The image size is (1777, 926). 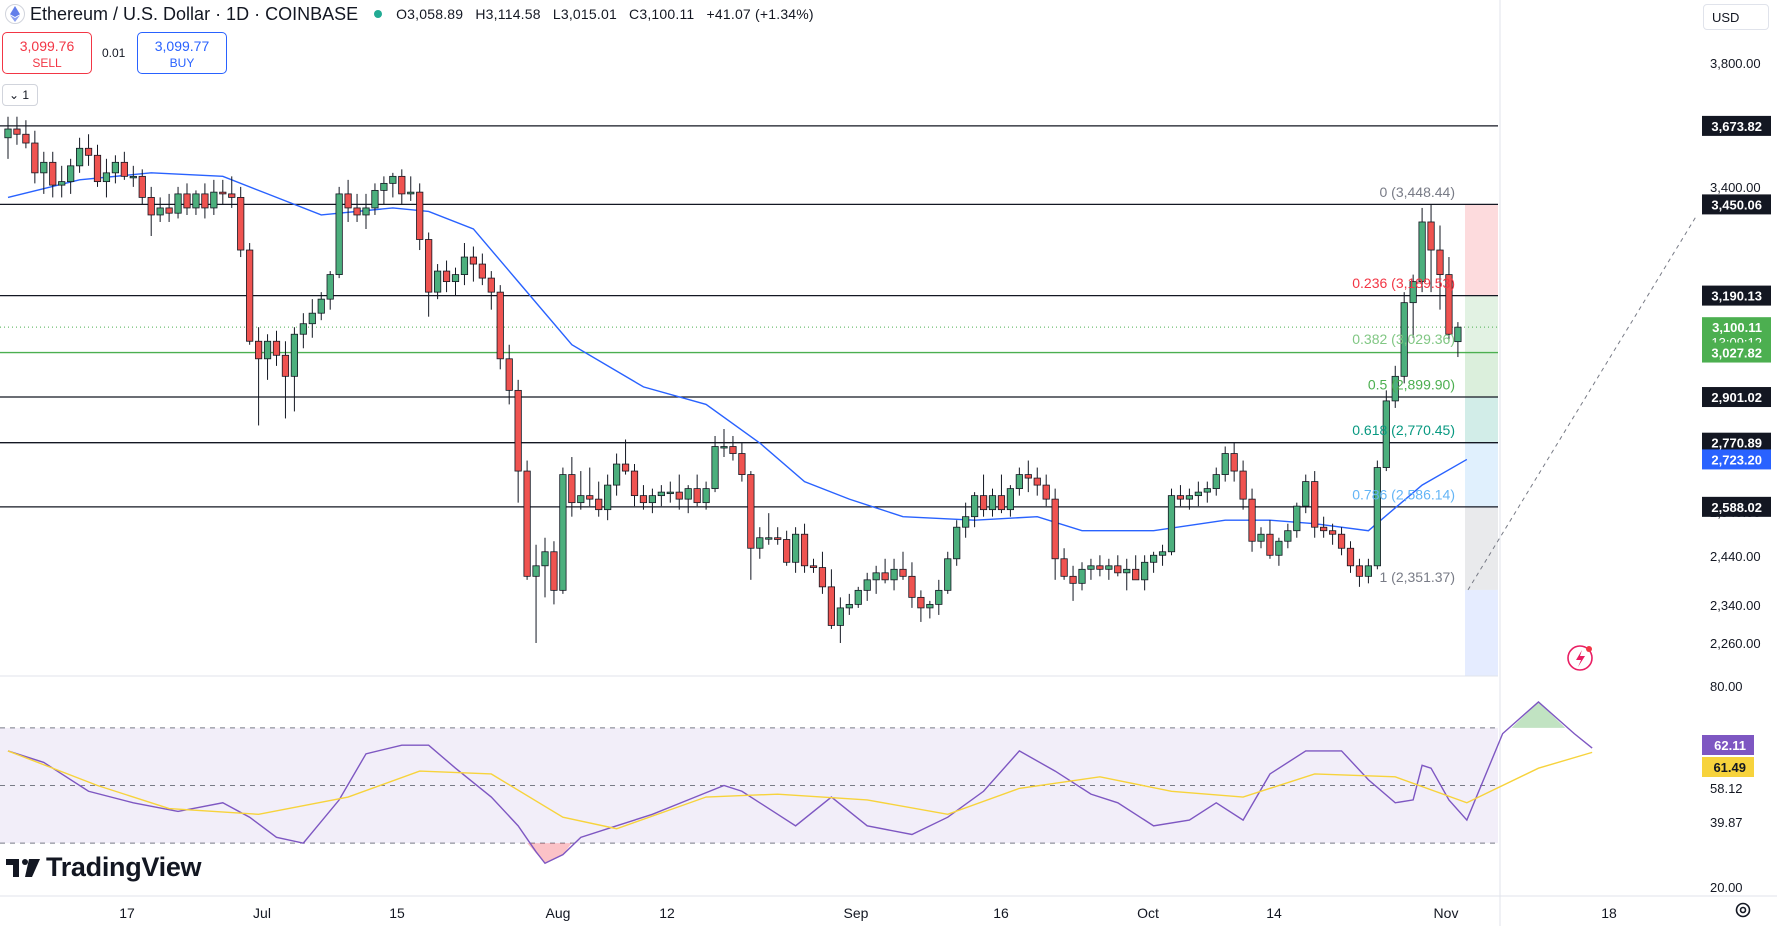 What do you see at coordinates (1736, 126) in the screenshot?
I see `price-label-text: 3,673.82` at bounding box center [1736, 126].